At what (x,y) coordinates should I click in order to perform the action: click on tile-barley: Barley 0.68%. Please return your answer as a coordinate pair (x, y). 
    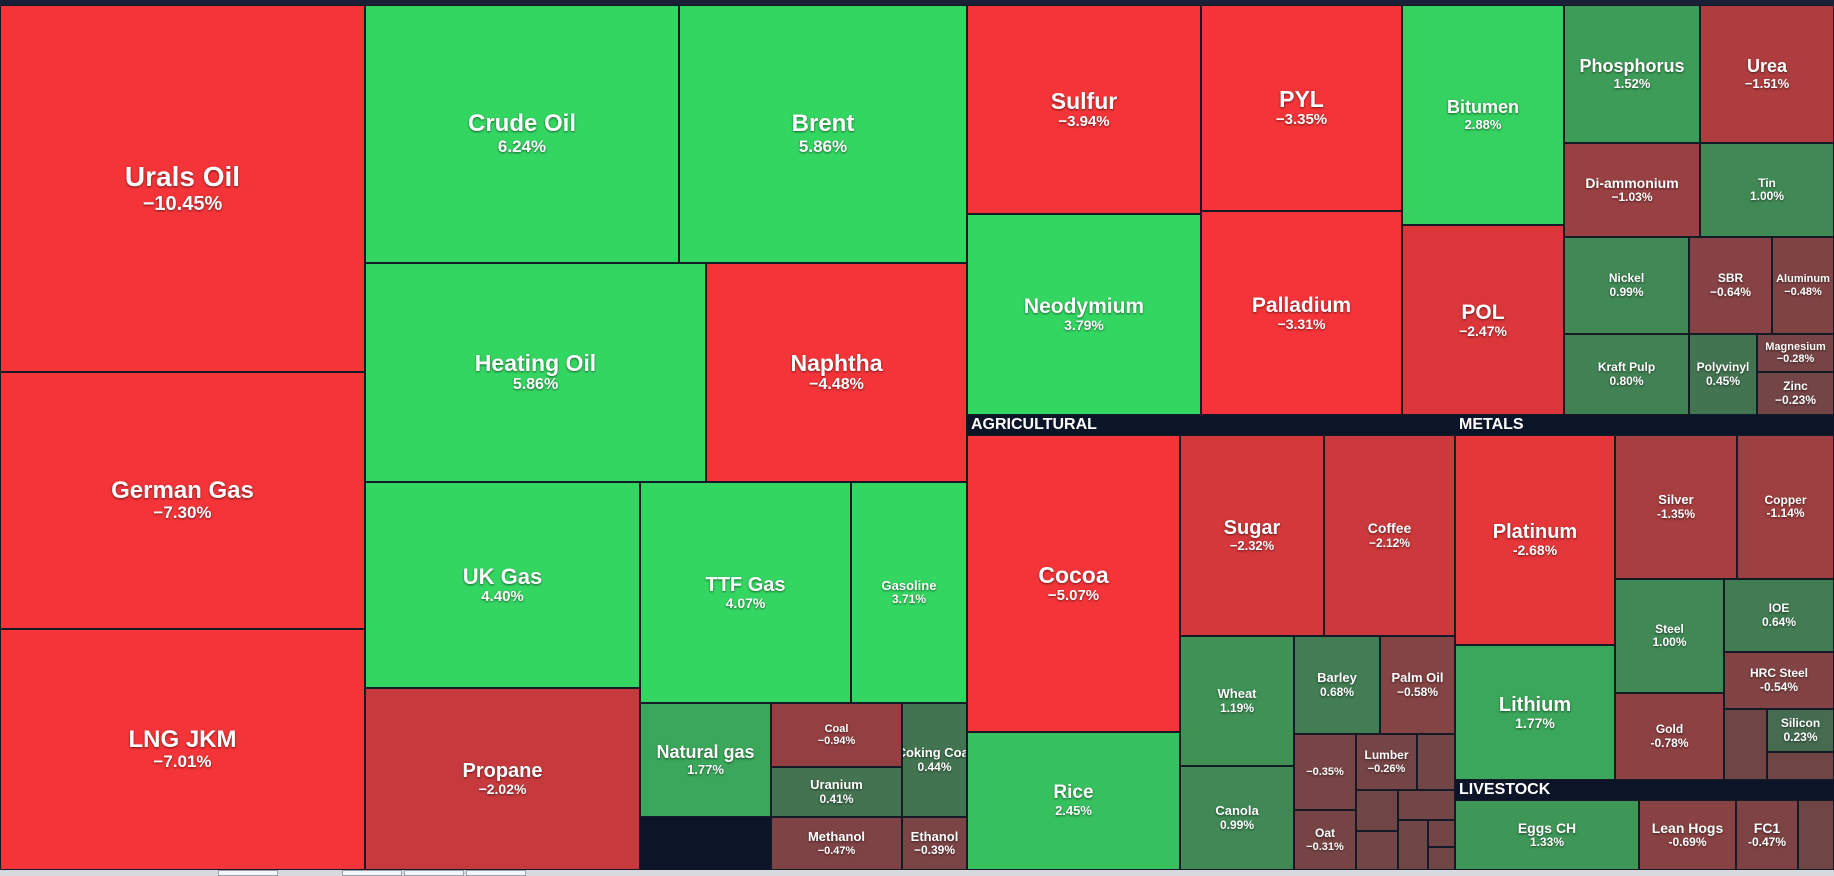
    Looking at the image, I should click on (1337, 685).